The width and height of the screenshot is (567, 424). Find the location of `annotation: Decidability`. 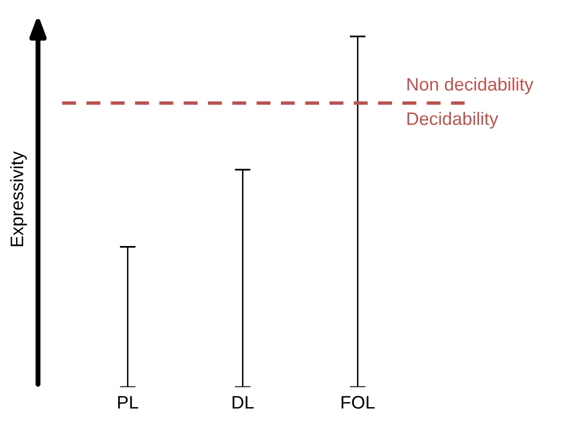

annotation: Decidability is located at coordinates (452, 120).